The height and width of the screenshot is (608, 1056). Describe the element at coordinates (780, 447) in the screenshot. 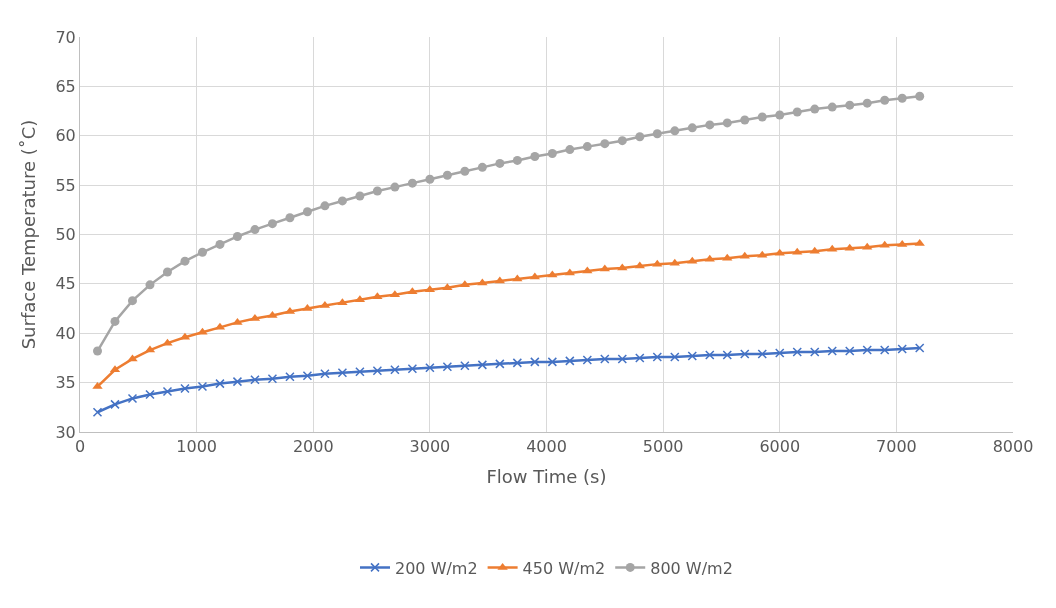

I see `x-tick-label: 6000` at that location.